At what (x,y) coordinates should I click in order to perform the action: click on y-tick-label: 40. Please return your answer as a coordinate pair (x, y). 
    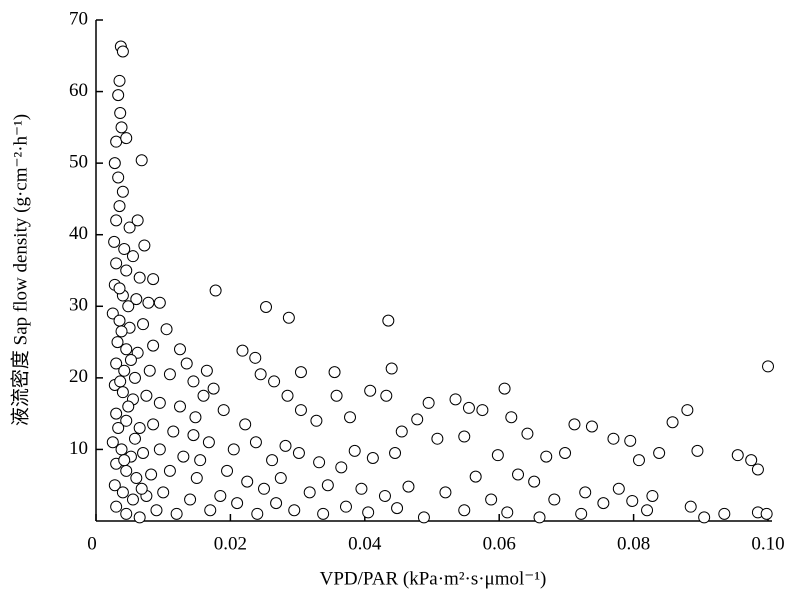
    Looking at the image, I should click on (78, 233).